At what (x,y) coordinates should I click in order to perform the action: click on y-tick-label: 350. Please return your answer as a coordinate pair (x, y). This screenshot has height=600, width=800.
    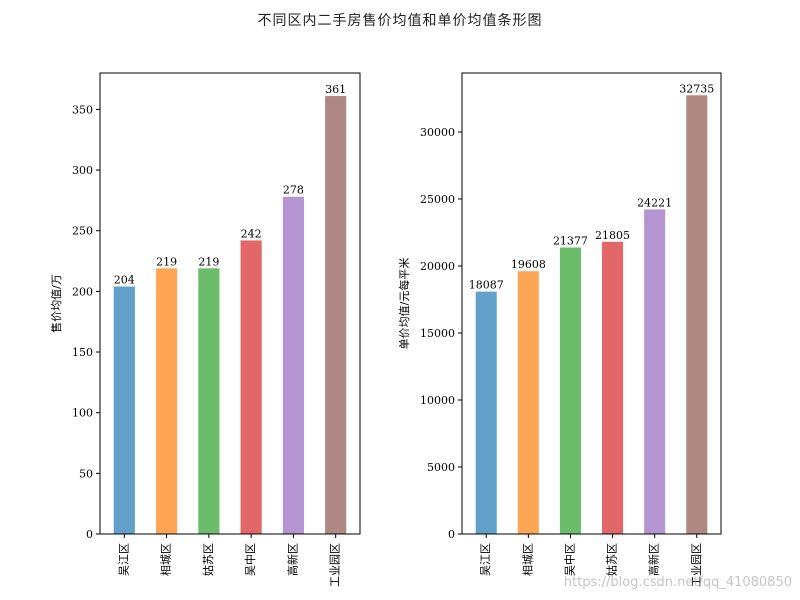
    Looking at the image, I should click on (82, 109).